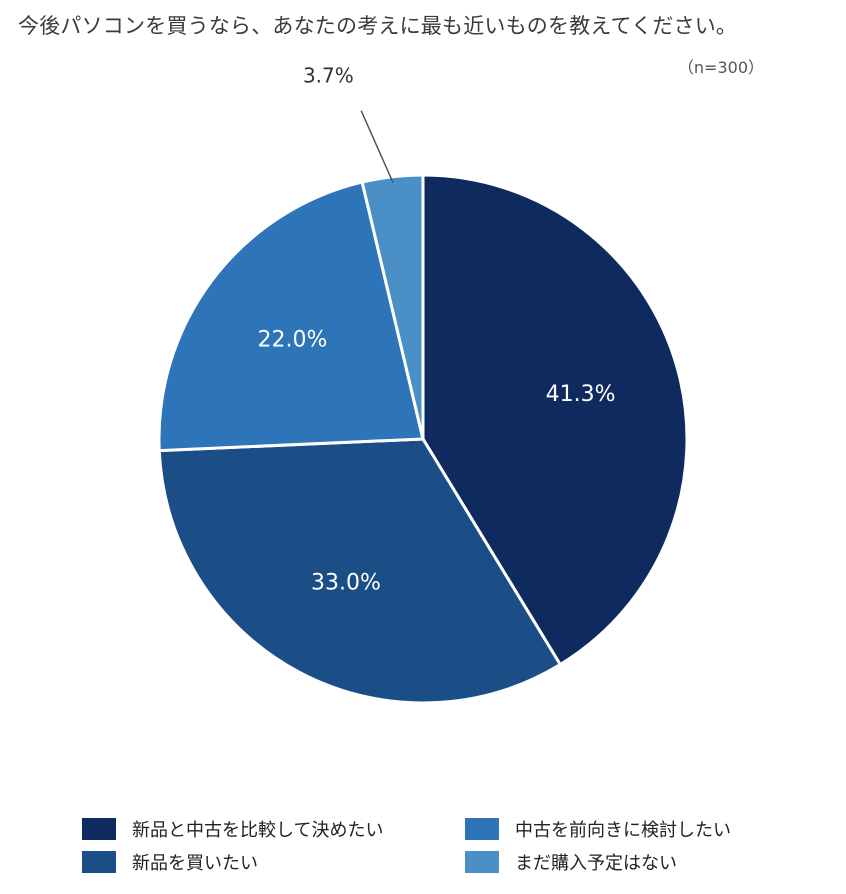 This screenshot has height=894, width=846. What do you see at coordinates (392, 307) in the screenshot?
I see `pie-slice-no-plan` at bounding box center [392, 307].